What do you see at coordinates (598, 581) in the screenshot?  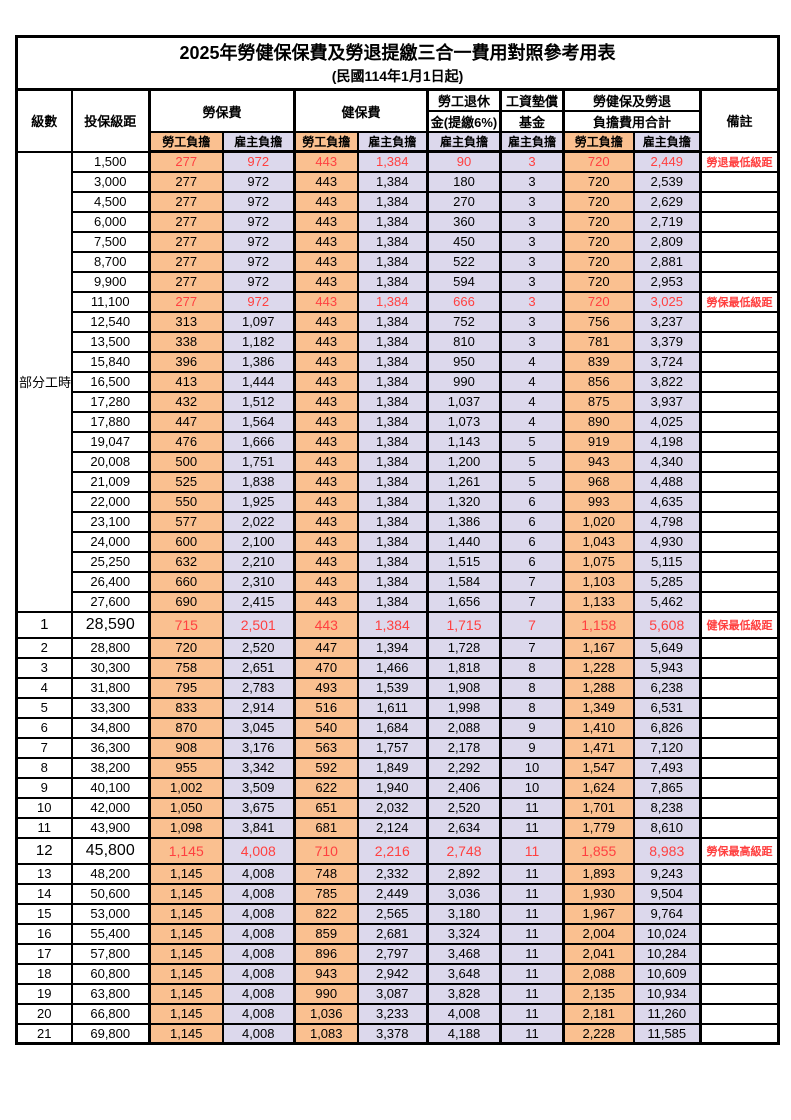 I see `cell-value: 1,103` at bounding box center [598, 581].